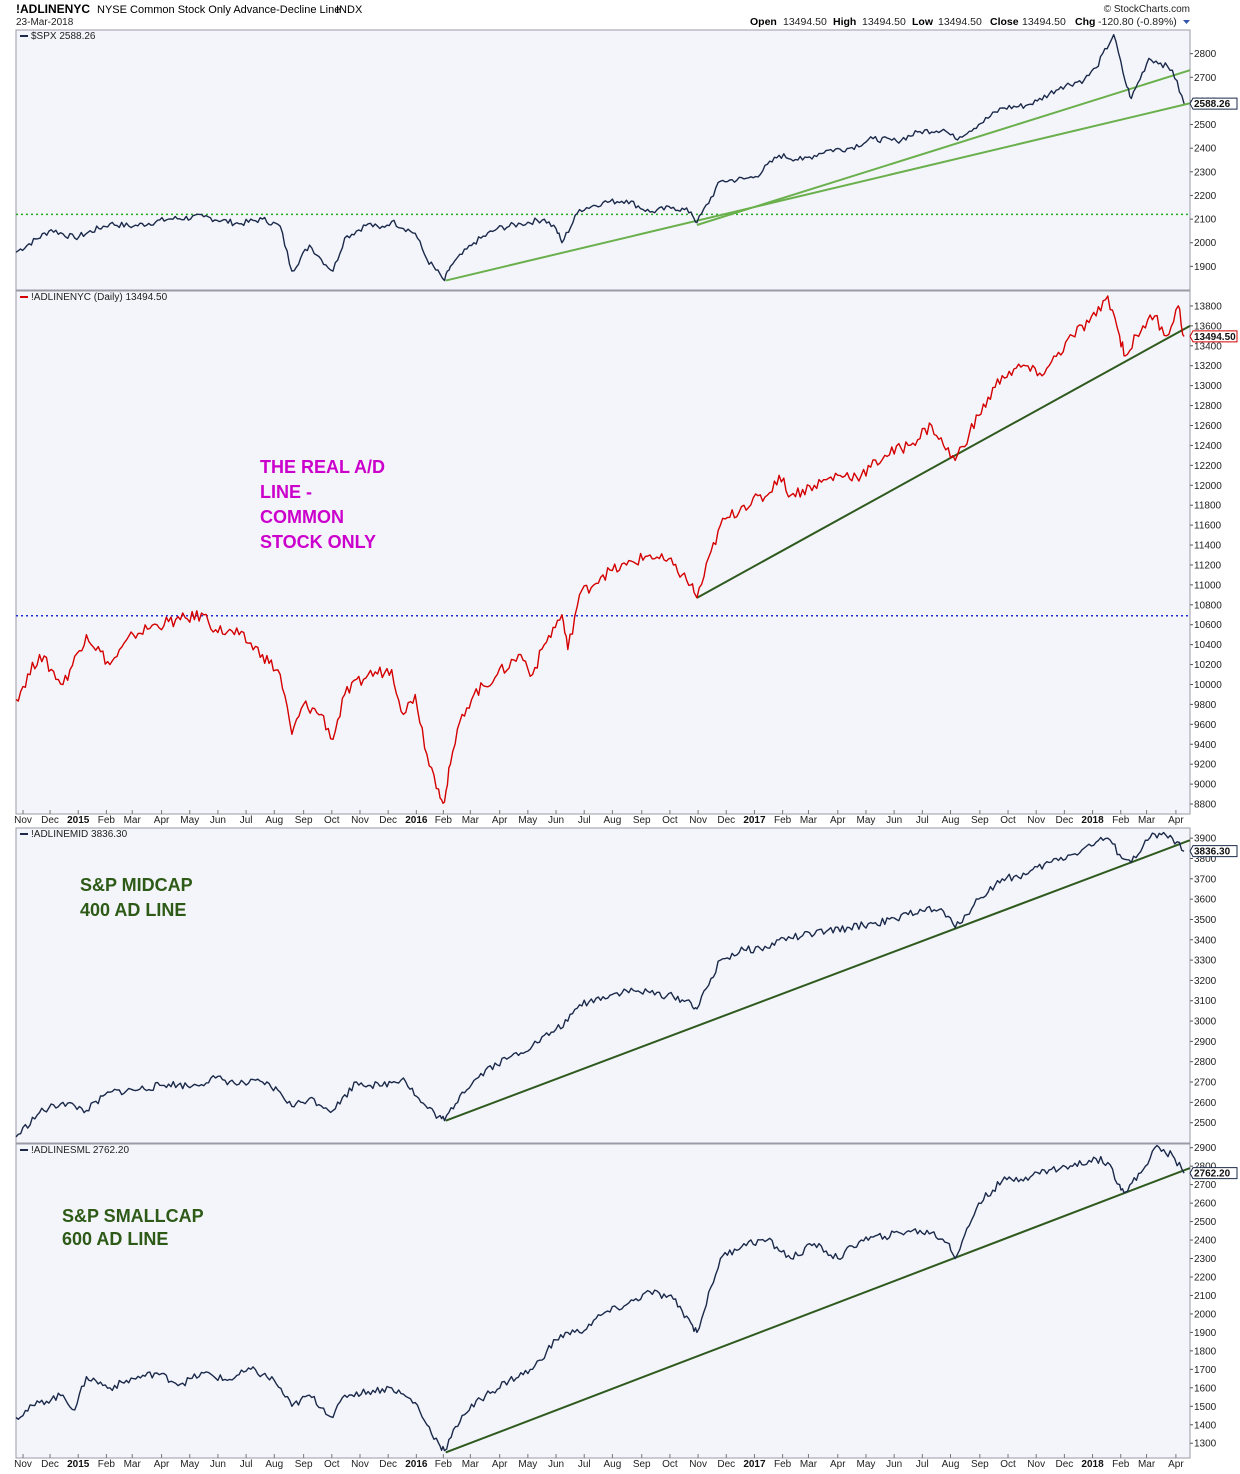 The width and height of the screenshot is (1240, 1474). I want to click on dropdown-arrow-icon, so click(1186, 22).